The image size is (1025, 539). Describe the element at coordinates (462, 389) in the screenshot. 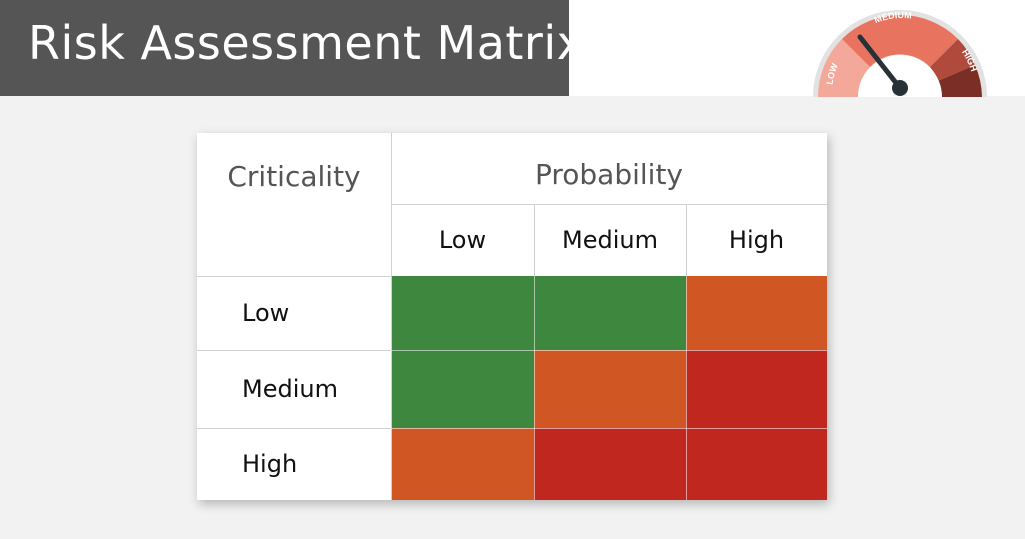

I see `risk-cell-medium-low` at that location.